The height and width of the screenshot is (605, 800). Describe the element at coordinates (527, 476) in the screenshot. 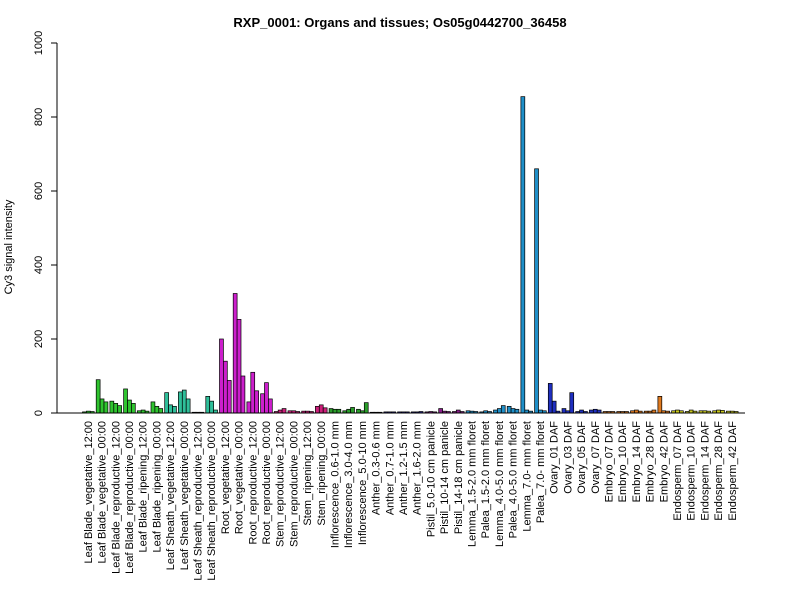

I see `x-tick-label: Lemma_7.0- mm floret` at that location.